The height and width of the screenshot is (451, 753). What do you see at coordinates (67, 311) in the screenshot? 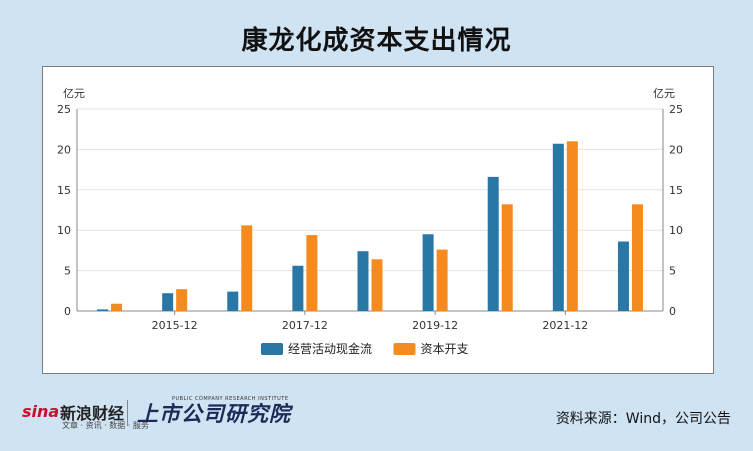
I see `y-tick-label-left: 0` at bounding box center [67, 311].